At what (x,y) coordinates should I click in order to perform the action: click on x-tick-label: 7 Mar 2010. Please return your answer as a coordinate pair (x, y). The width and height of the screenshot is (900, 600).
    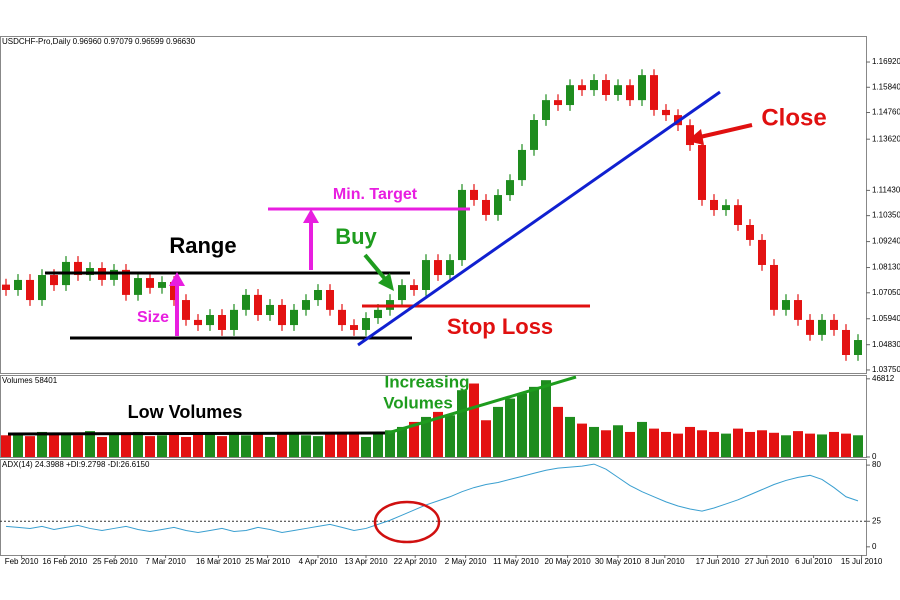
    Looking at the image, I should click on (165, 561).